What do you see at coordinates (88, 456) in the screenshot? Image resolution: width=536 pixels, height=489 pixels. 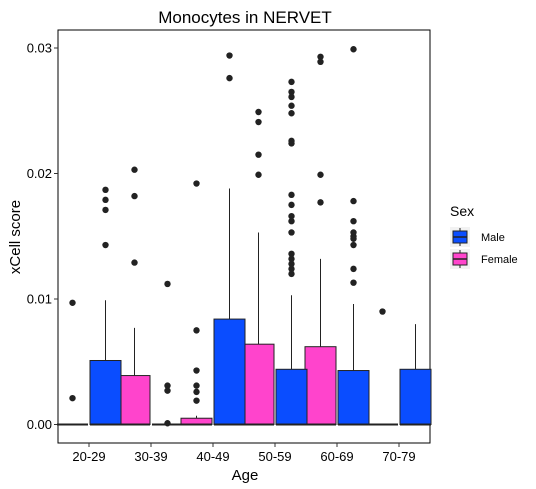 I see `x-tick-label: 20-29` at bounding box center [88, 456].